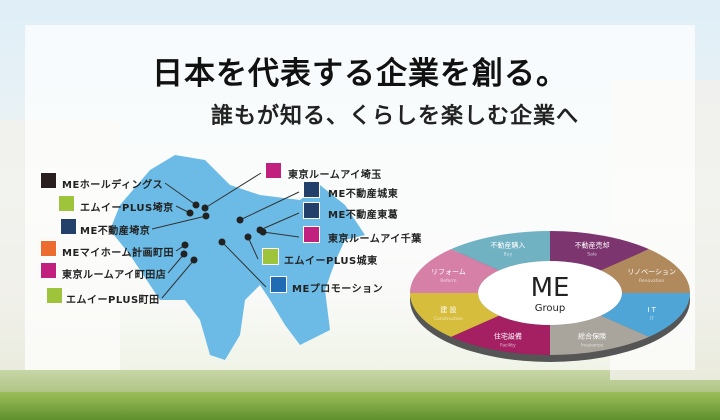  I want to click on company-label: エムイーPLUS町田, so click(113, 300).